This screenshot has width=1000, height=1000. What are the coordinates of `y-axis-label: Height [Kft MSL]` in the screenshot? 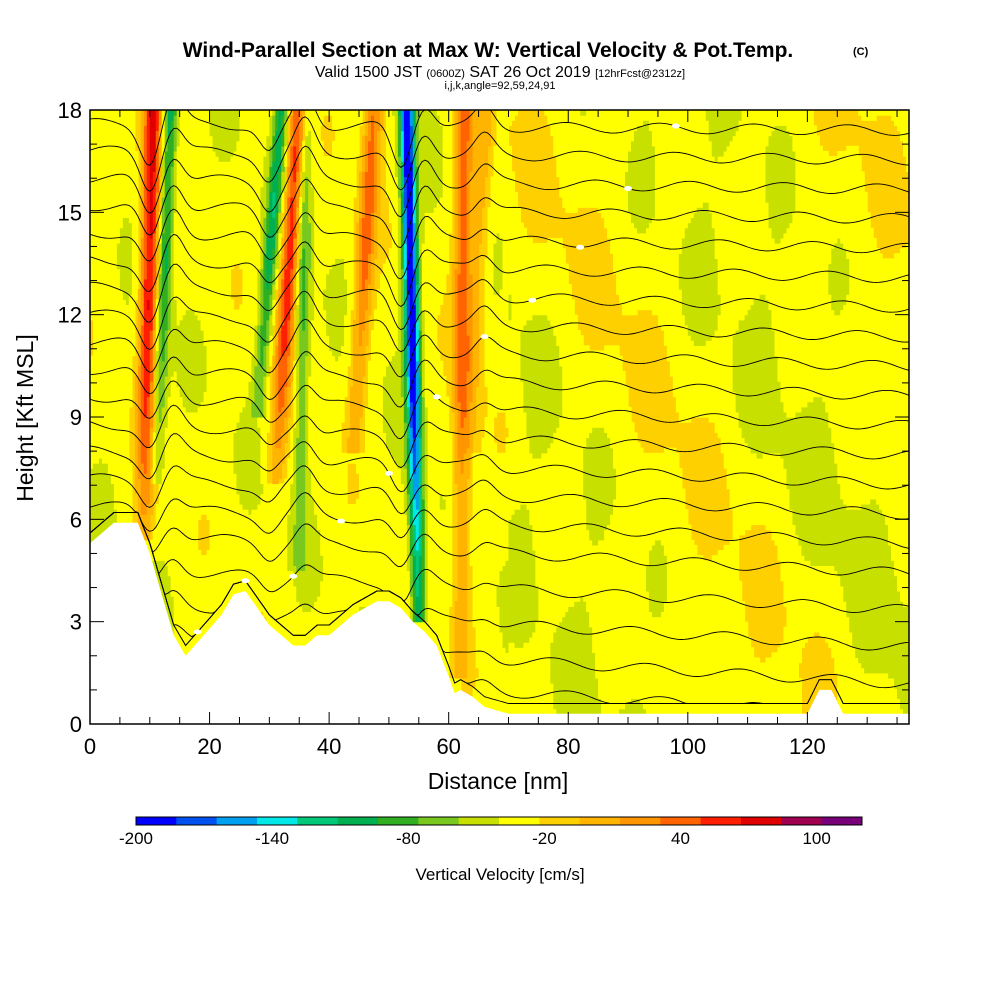 It's located at (25, 417).